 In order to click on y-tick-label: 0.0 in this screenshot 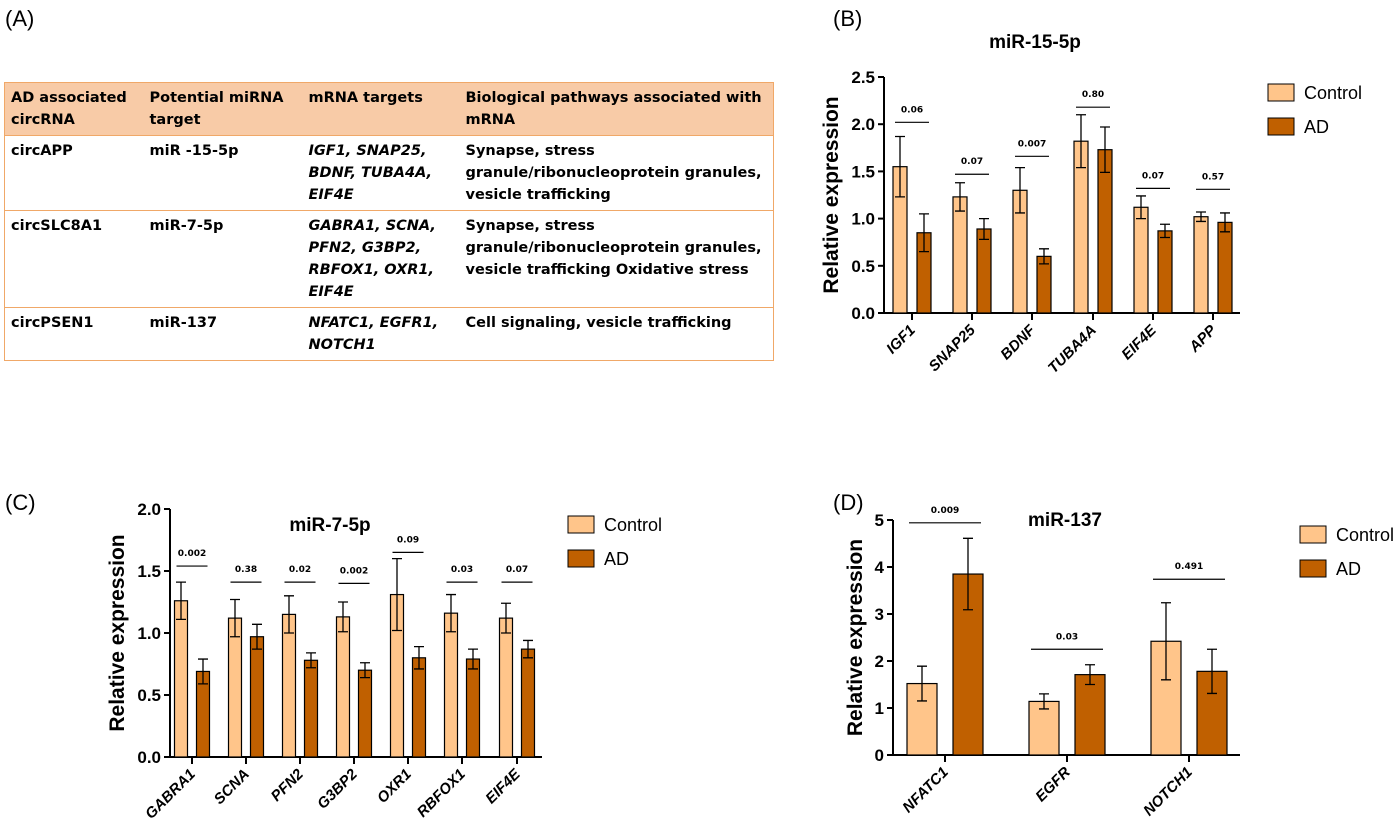, I will do `click(863, 313)`.